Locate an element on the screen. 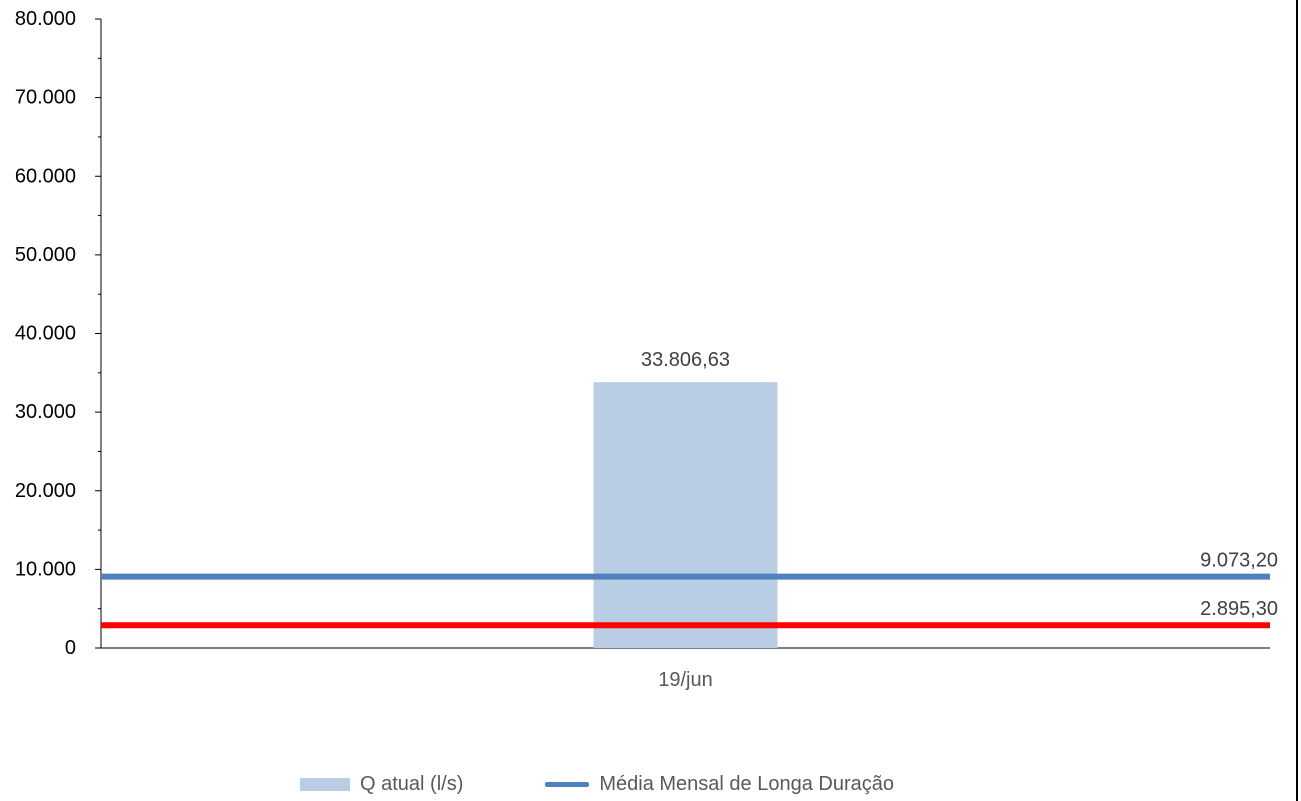  y-tick-label: 60.000 is located at coordinates (45, 176).